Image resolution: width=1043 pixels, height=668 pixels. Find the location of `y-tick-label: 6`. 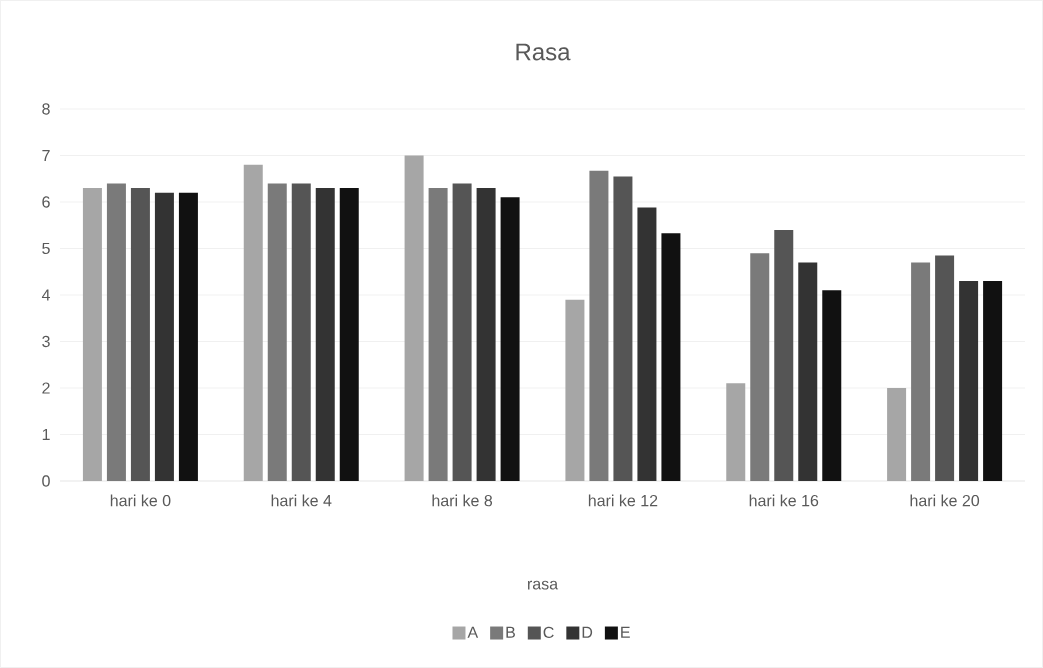

y-tick-label: 6 is located at coordinates (46, 202).